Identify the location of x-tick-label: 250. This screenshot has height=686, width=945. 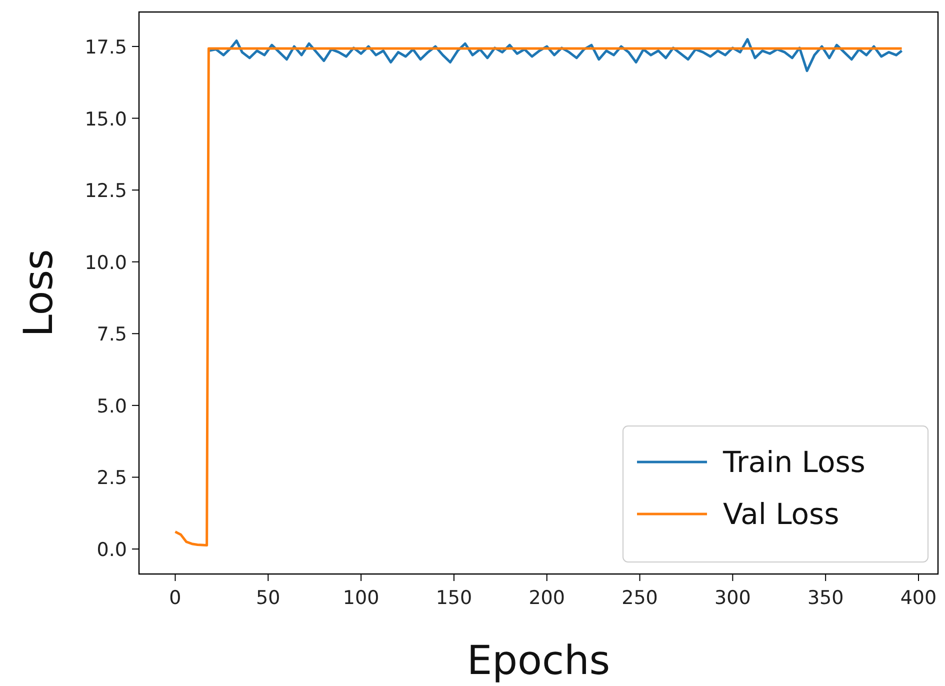
(640, 598).